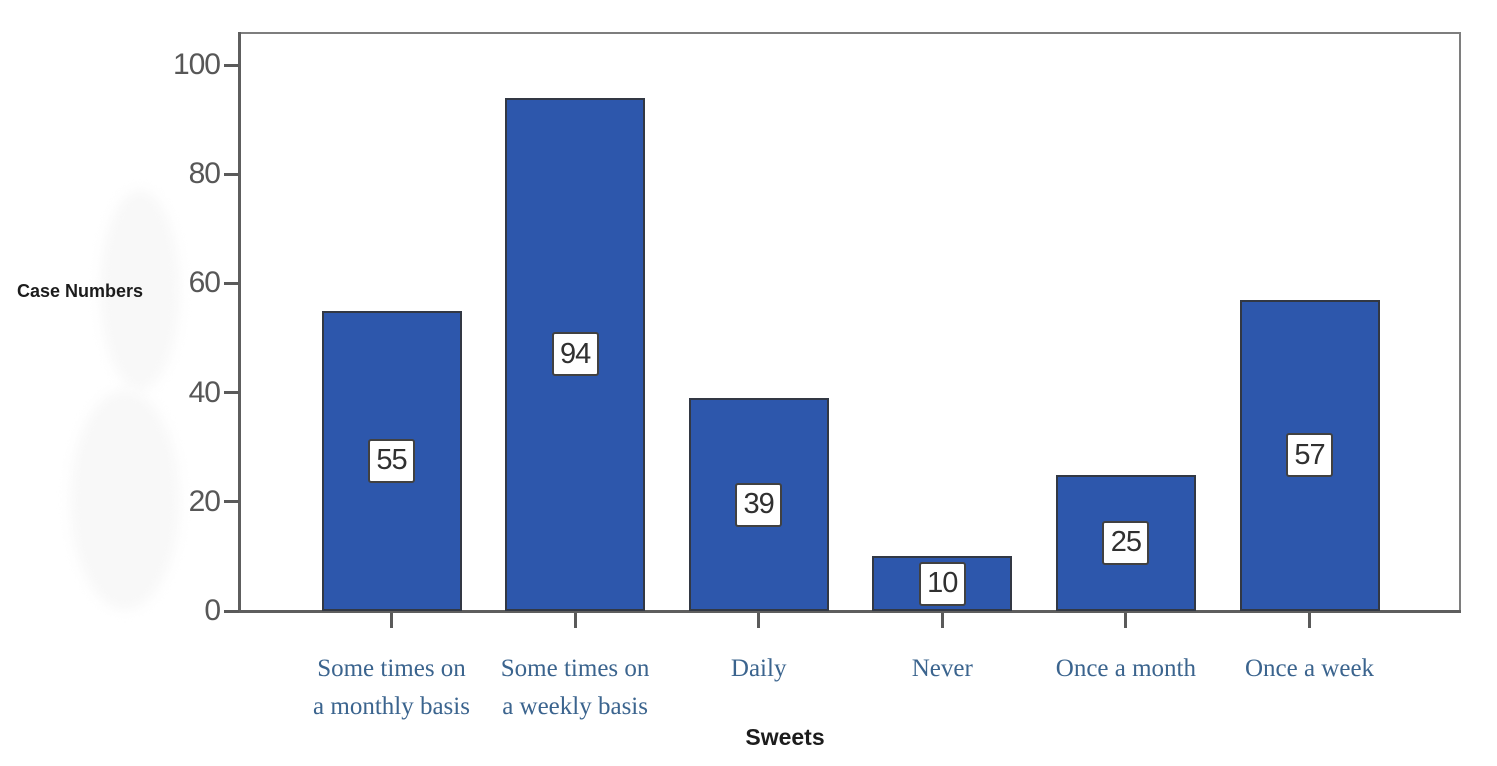 Image resolution: width=1497 pixels, height=766 pixels. I want to click on bar-value-label: 25, so click(1126, 542).